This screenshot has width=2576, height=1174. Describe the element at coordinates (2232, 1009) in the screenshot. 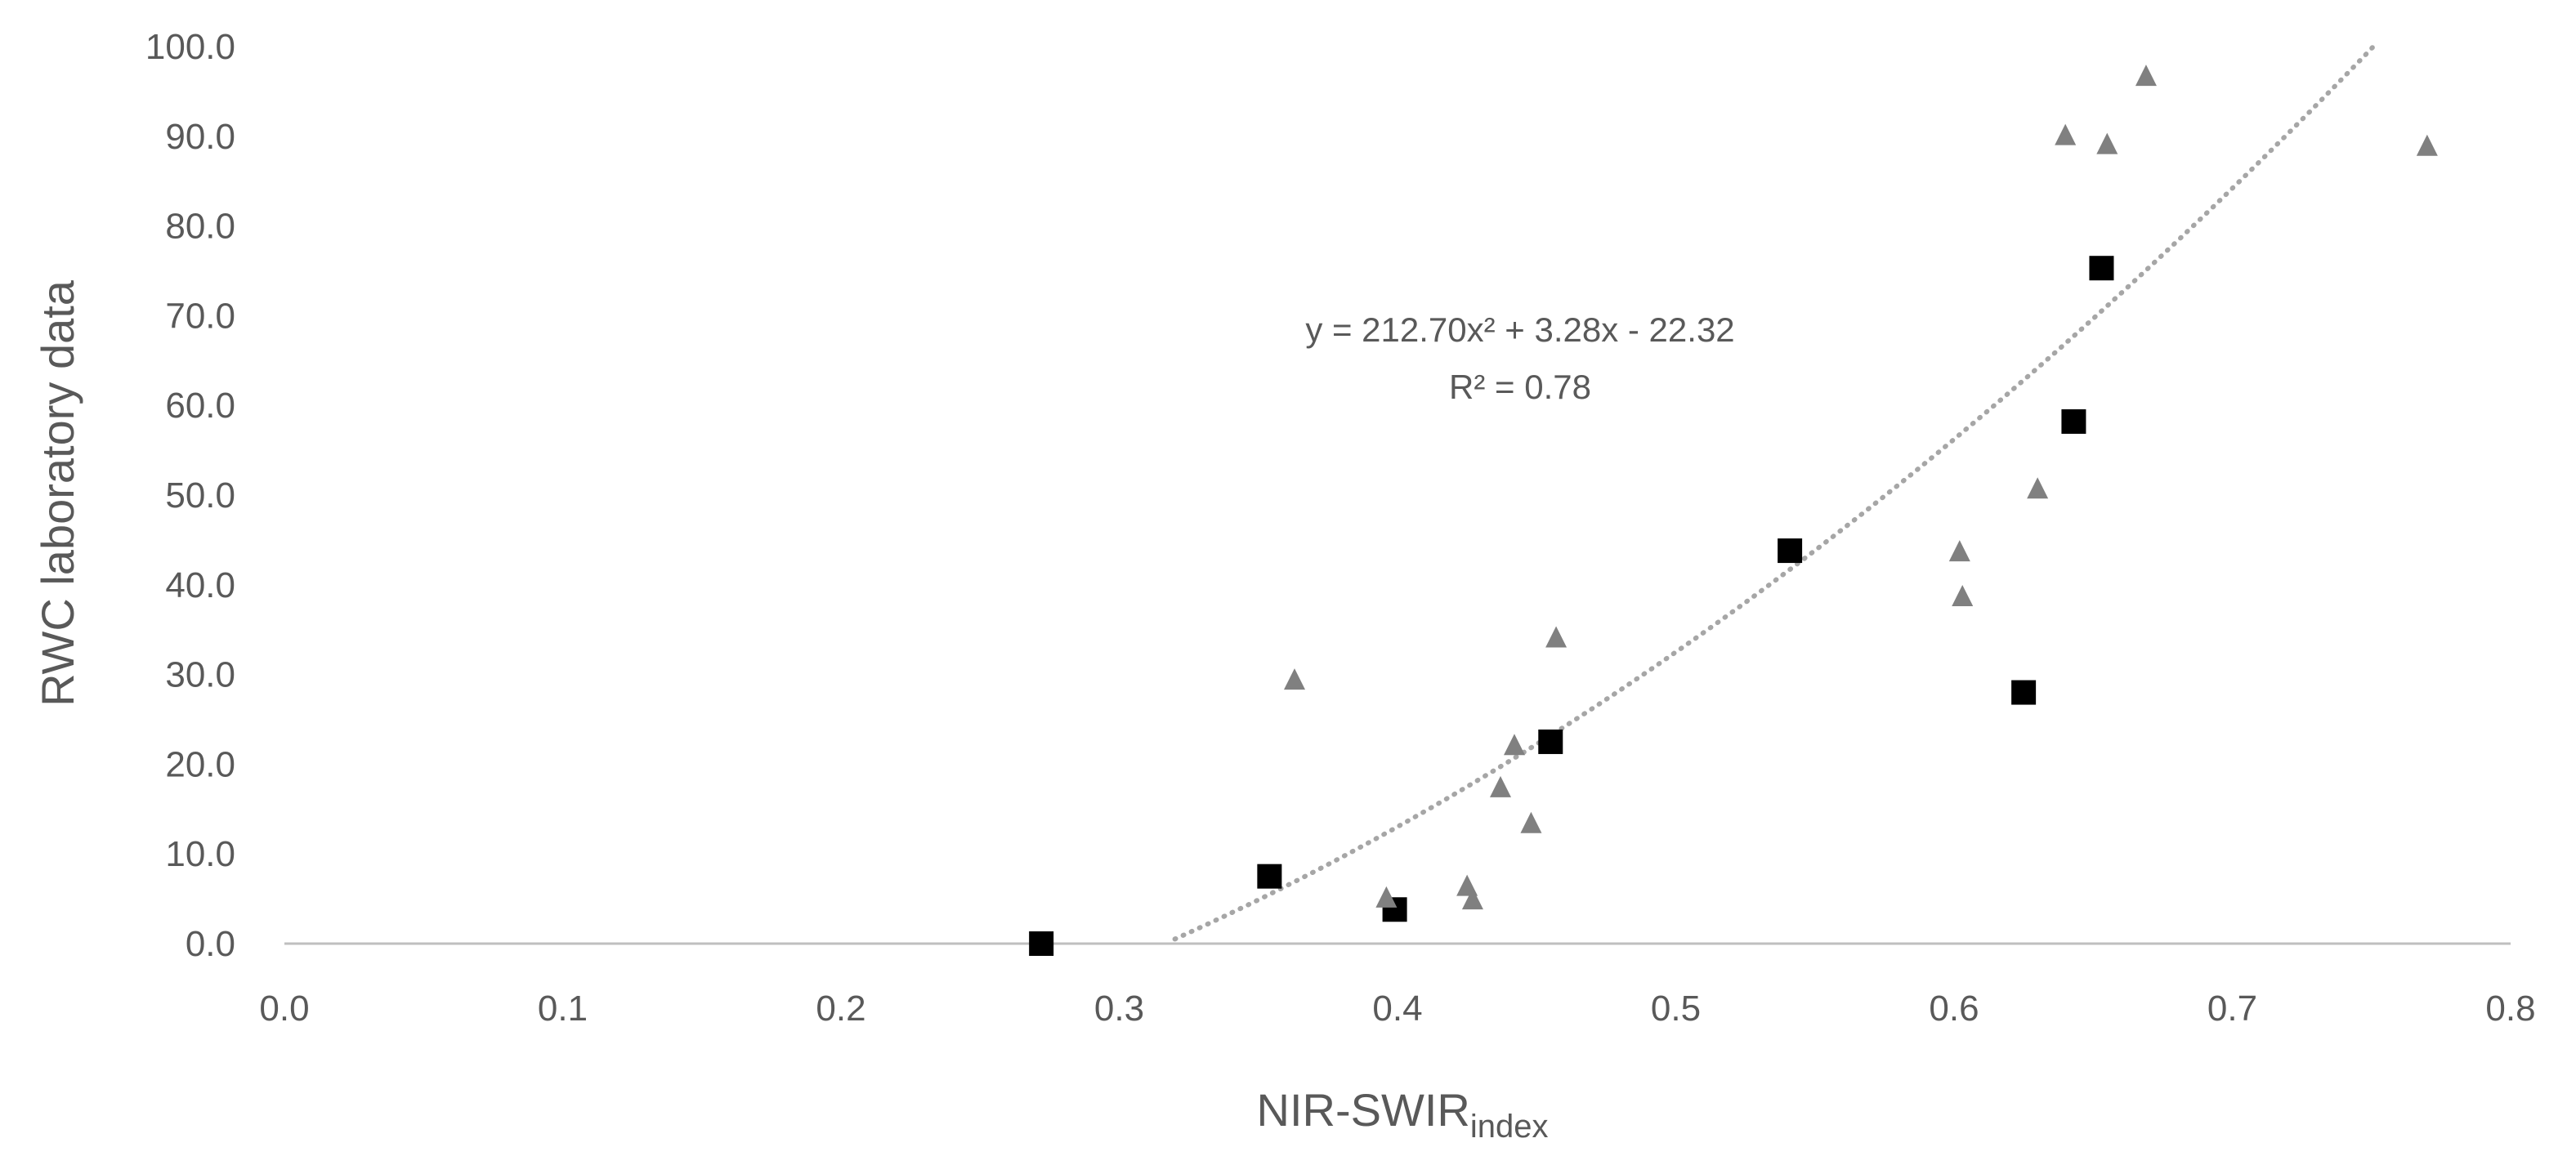

I see `x-tick-label: 0.7` at that location.